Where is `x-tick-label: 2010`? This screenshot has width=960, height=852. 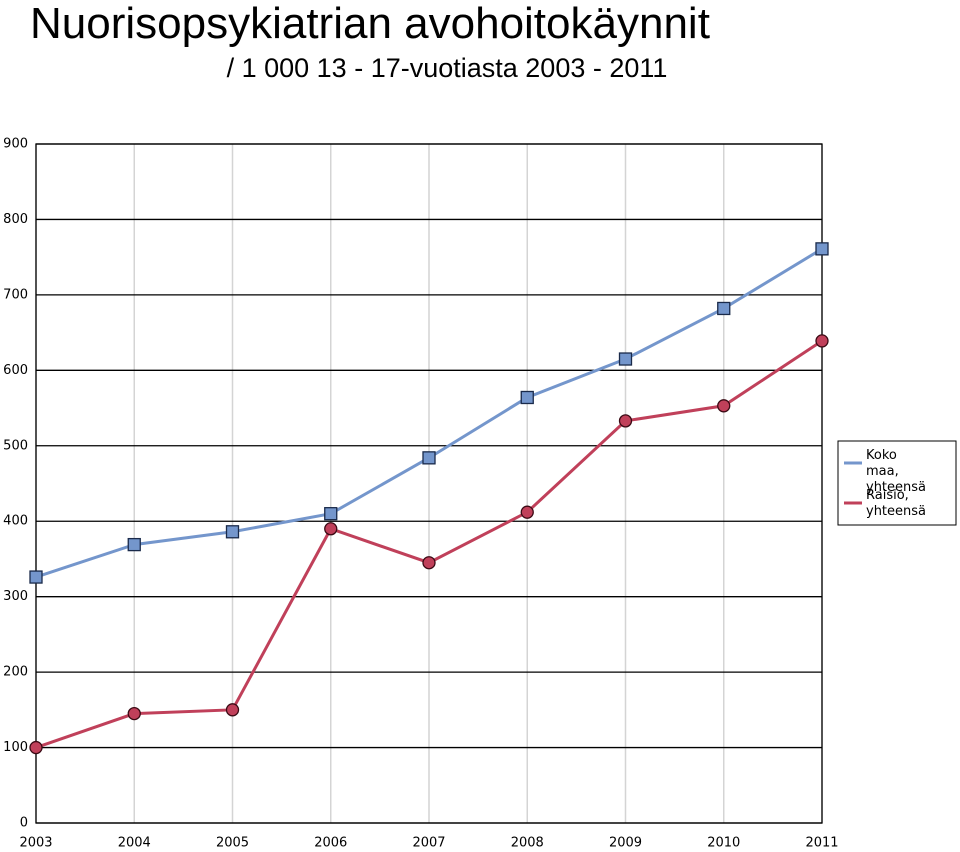
x-tick-label: 2010 is located at coordinates (723, 843).